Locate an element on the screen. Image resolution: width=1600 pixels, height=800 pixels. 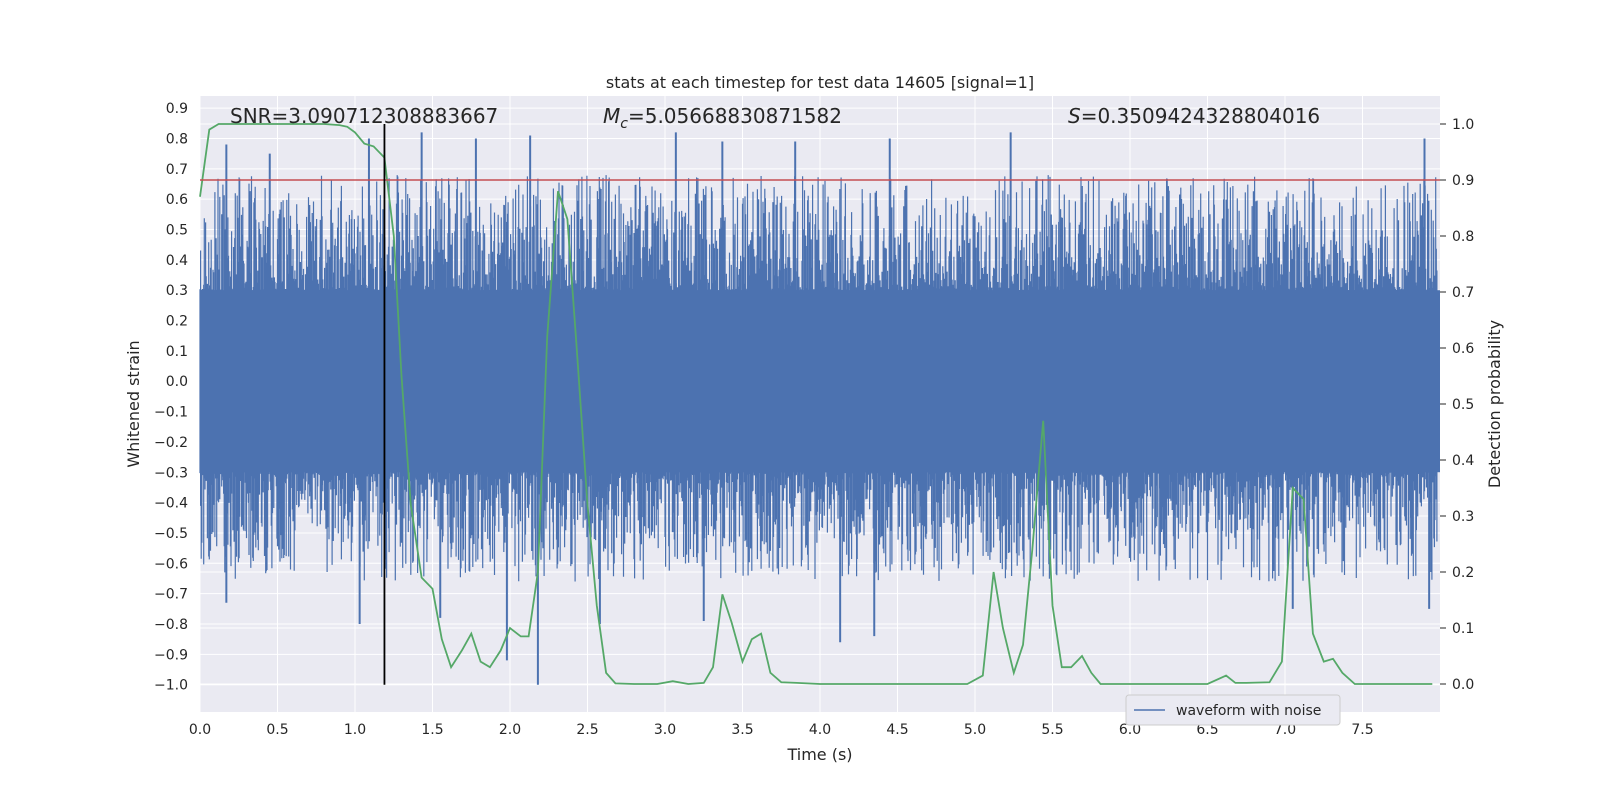
y2-tick-label: 0.9 is located at coordinates (1463, 181).